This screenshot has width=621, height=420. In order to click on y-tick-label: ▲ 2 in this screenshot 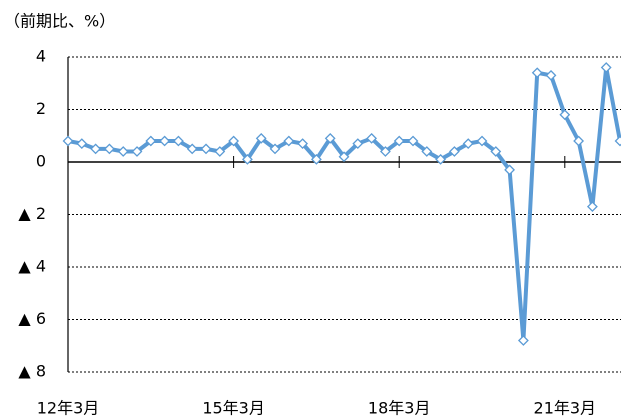, I will do `click(32, 213)`.